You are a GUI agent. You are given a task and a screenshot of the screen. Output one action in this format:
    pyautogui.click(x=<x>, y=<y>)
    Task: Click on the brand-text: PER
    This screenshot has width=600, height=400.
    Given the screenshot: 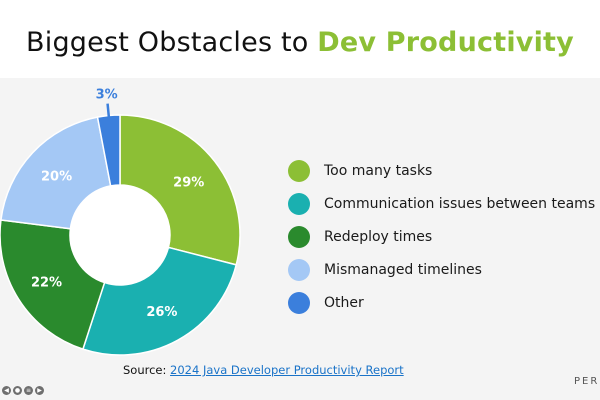 What is the action you would take?
    pyautogui.click(x=587, y=381)
    